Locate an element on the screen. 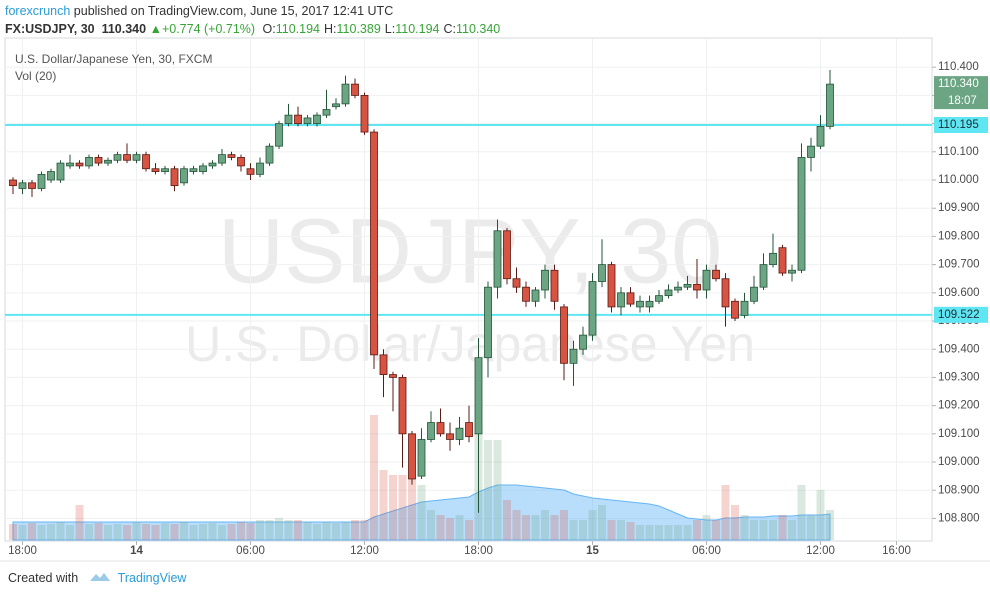 The height and width of the screenshot is (596, 990). level-box is located at coordinates (961, 125).